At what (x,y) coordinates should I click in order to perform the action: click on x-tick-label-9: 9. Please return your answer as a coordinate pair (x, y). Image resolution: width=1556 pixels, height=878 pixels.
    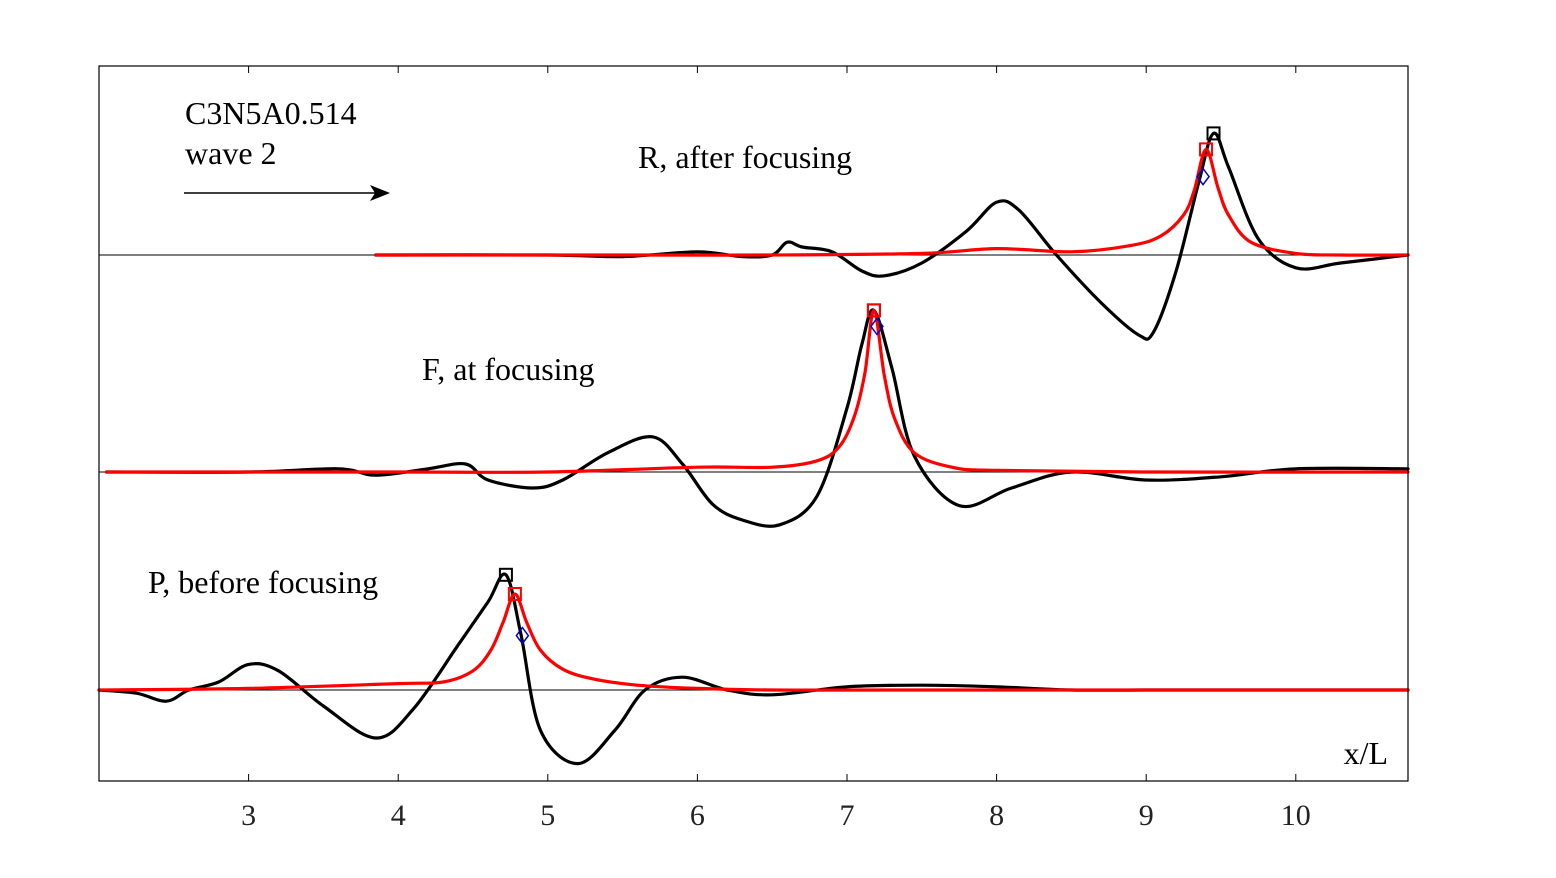
    Looking at the image, I should click on (1146, 815).